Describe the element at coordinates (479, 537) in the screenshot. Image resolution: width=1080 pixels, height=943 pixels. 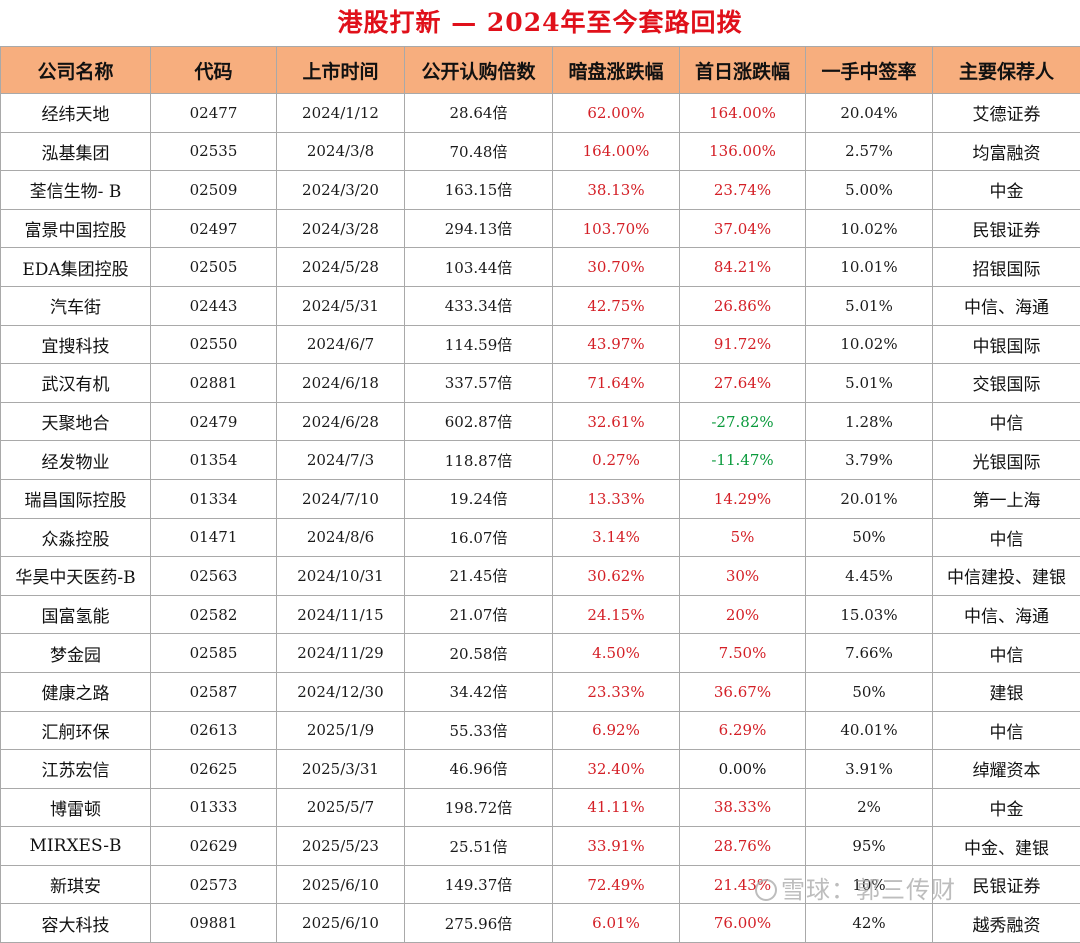
I see `cell-subscription-multiple: 16.07倍` at that location.